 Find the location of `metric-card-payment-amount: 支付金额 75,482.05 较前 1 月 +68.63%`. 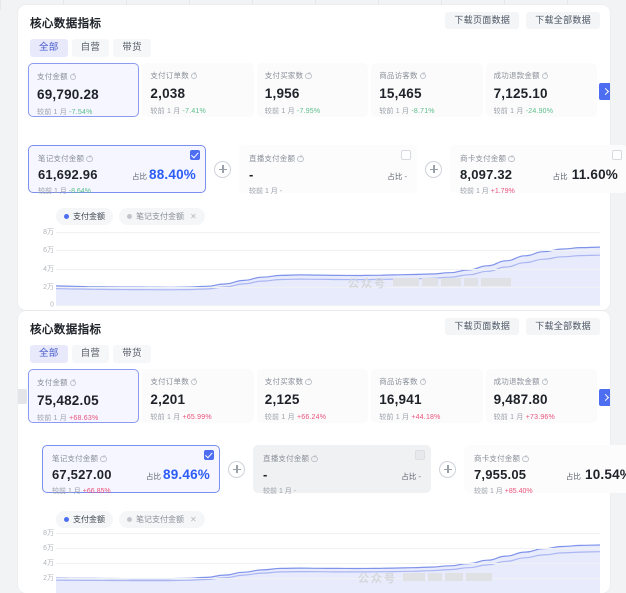

metric-card-payment-amount: 支付金额 75,482.05 较前 1 月 +68.63% is located at coordinates (84, 396).